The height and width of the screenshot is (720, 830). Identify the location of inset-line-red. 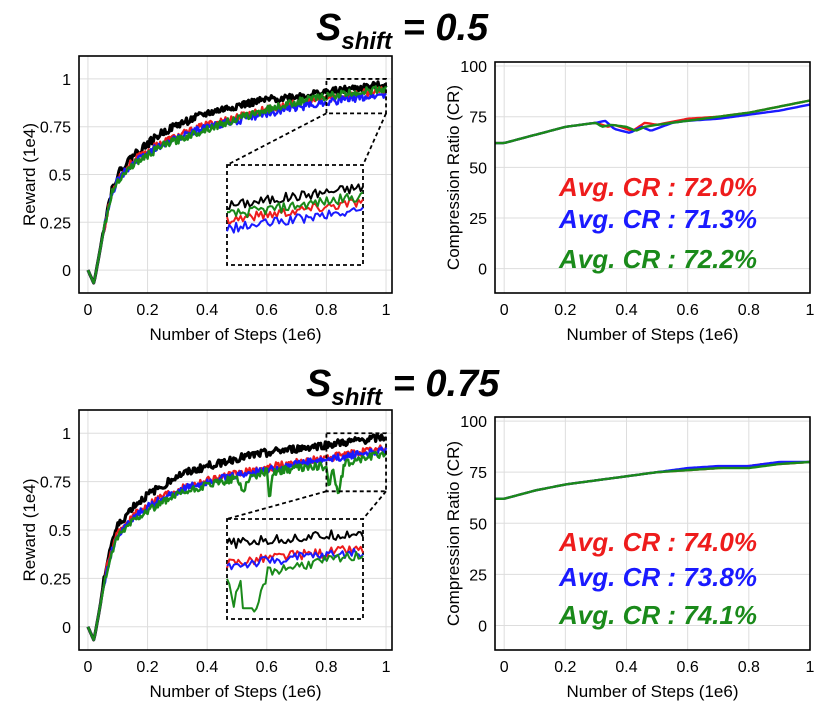
(295, 212).